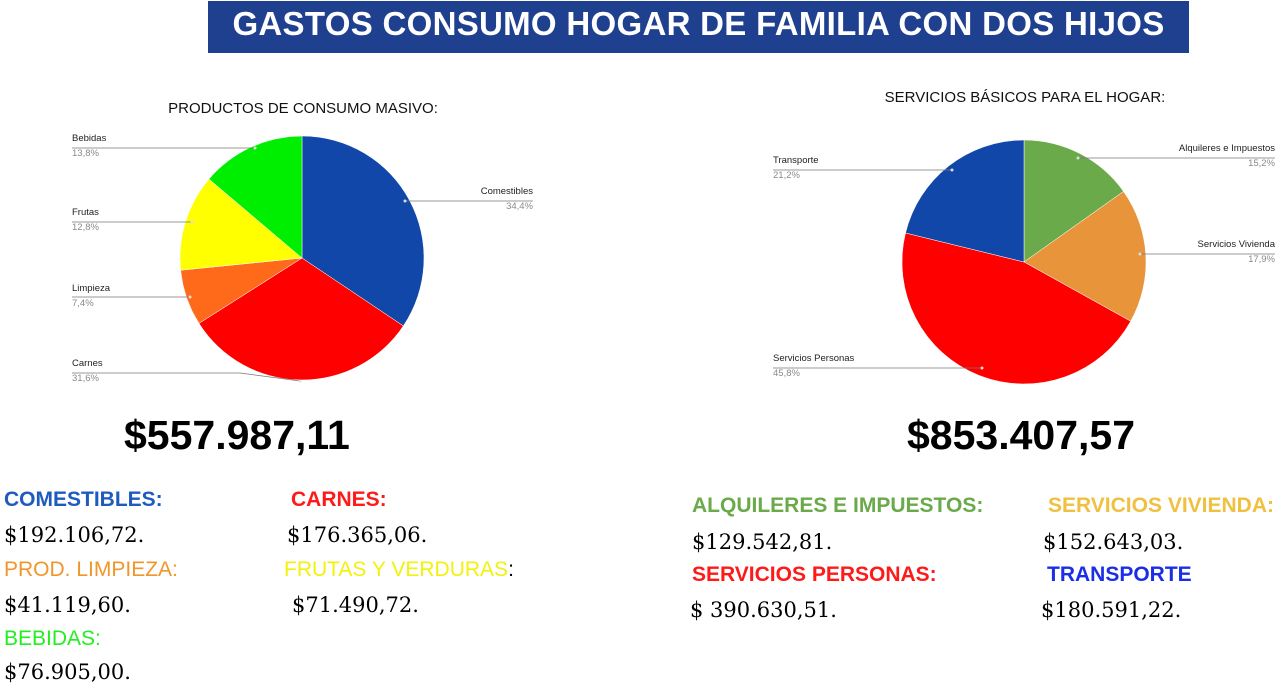 This screenshot has width=1280, height=693. I want to click on bebidas-label: BEBIDAS:, so click(52, 638).